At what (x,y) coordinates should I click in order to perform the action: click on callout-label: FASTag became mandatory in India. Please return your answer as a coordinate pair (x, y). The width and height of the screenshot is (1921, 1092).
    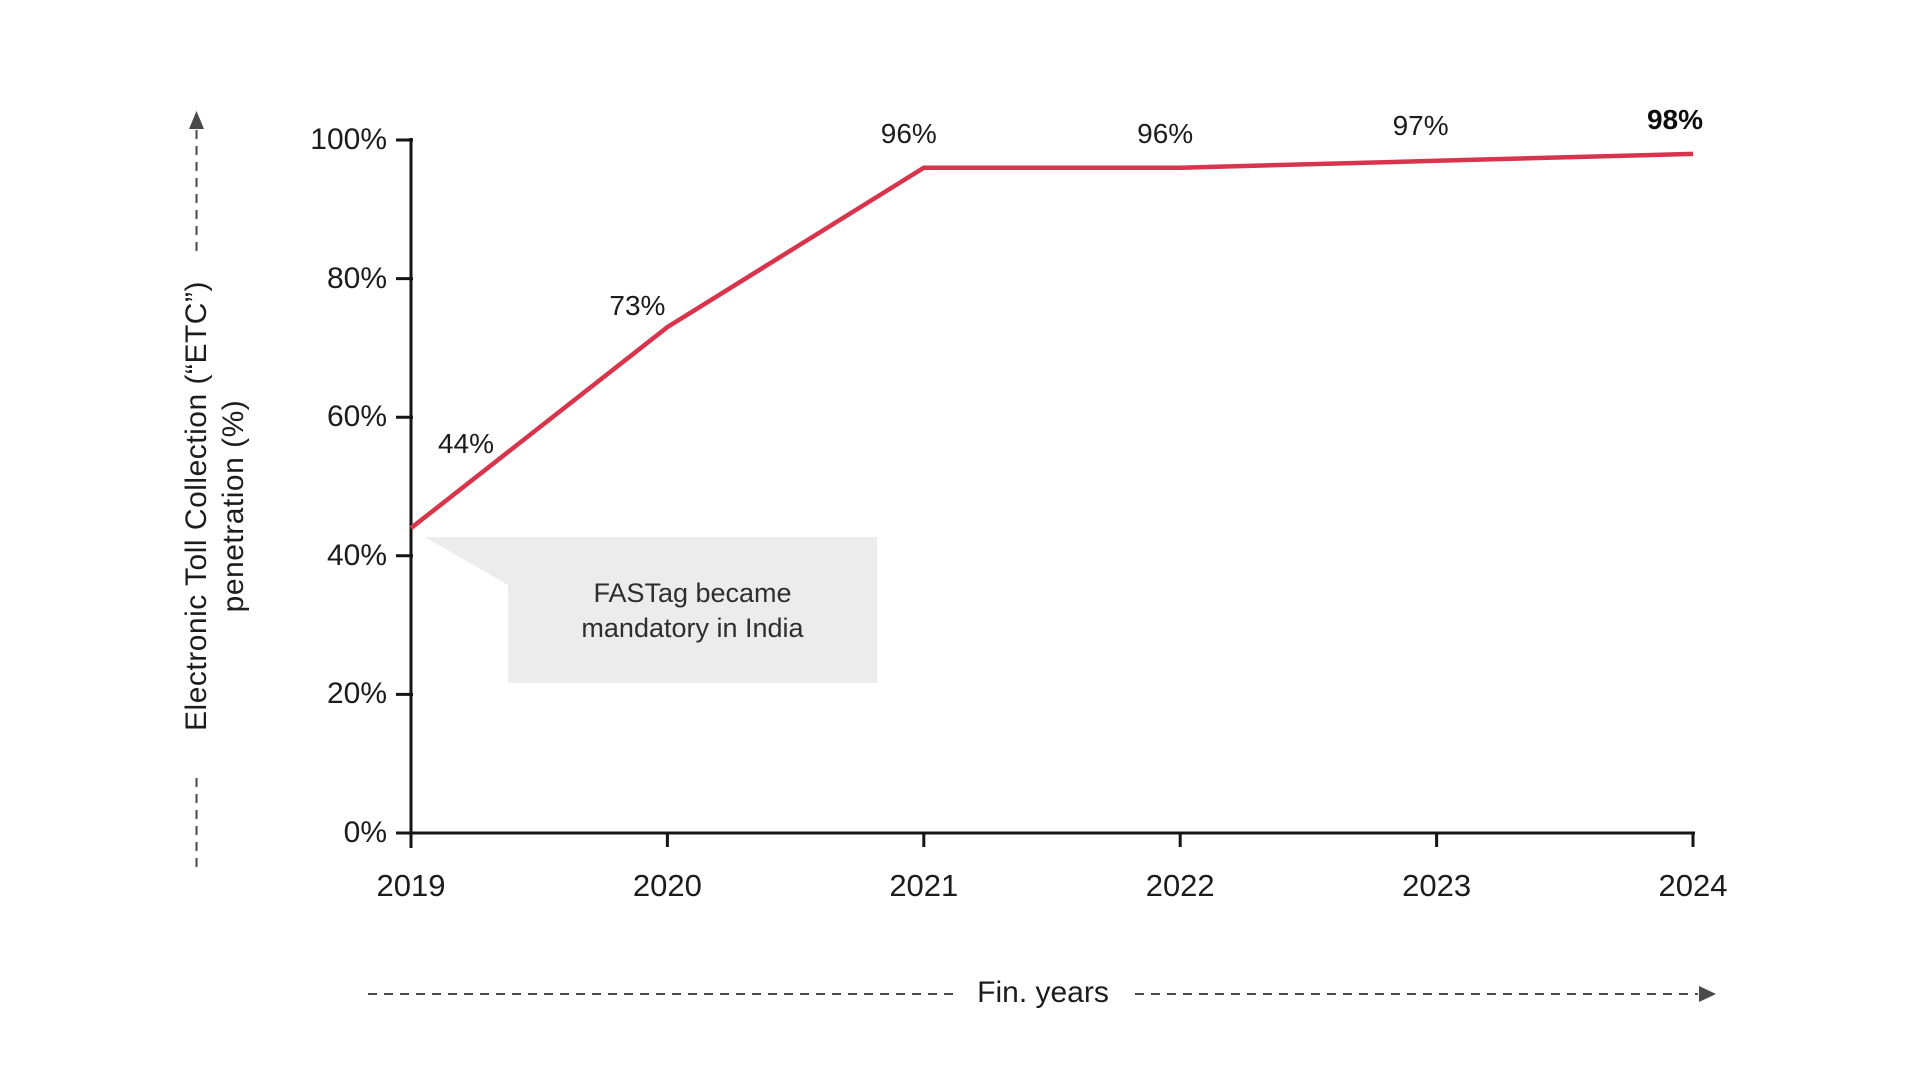
    Looking at the image, I should click on (692, 610).